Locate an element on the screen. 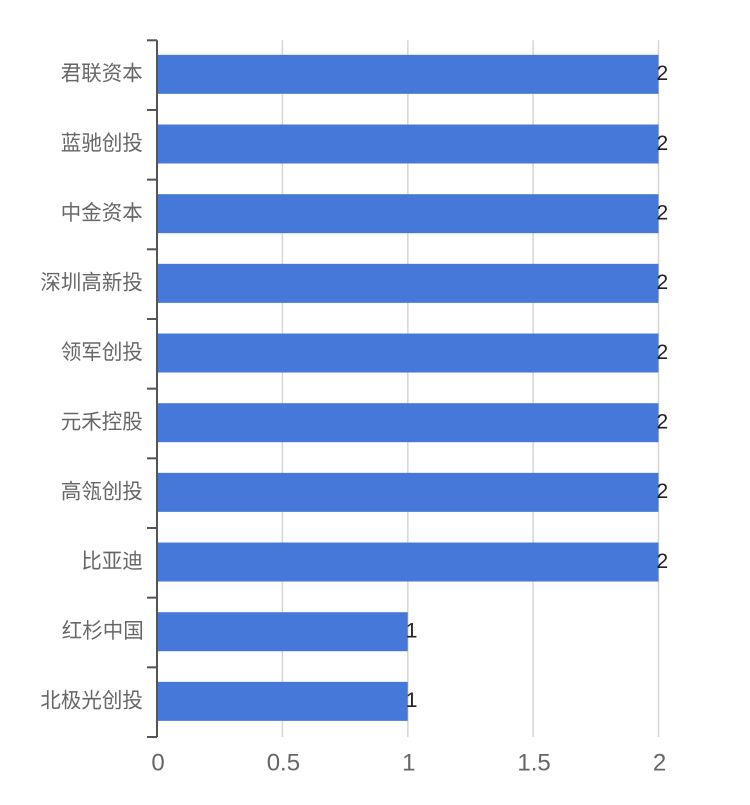 The height and width of the screenshot is (805, 750). svg-text: 1.5 is located at coordinates (533, 763).